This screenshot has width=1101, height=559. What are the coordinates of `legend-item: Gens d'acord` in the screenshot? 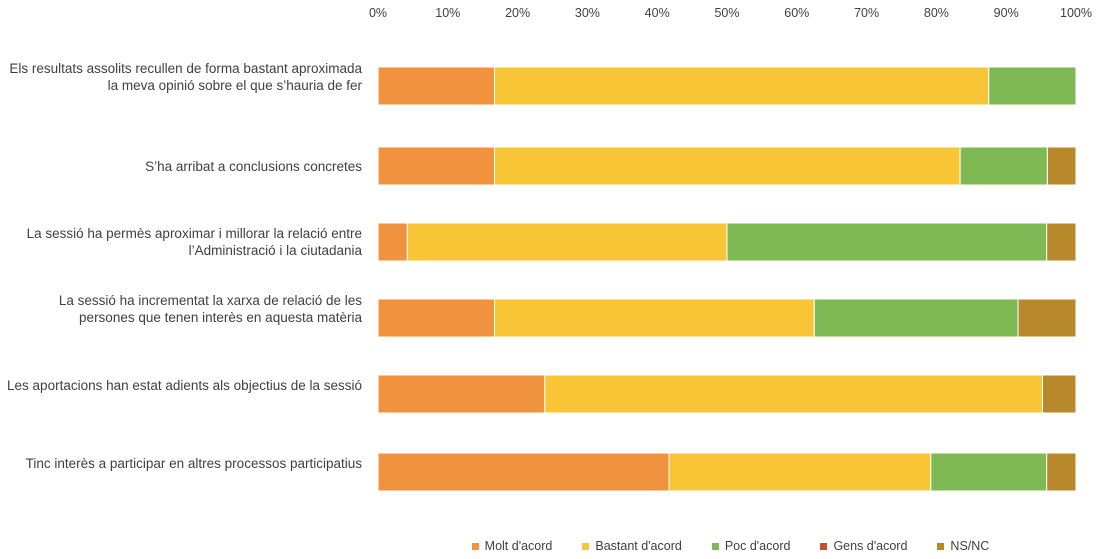 It's located at (863, 546).